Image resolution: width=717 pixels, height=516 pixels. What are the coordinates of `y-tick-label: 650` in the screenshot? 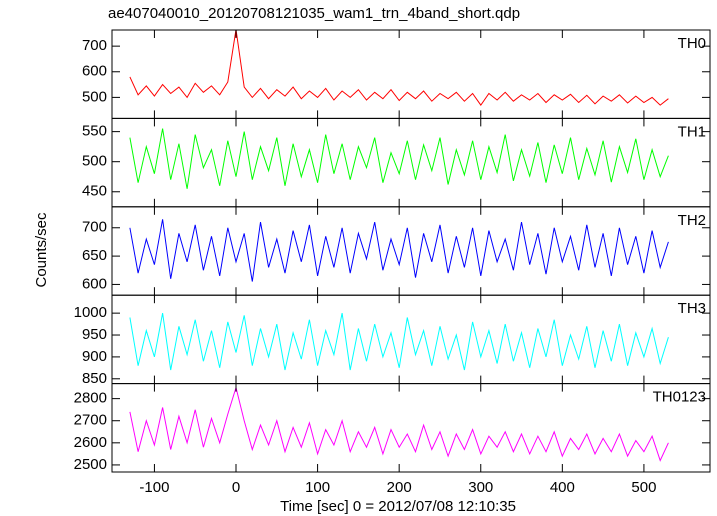 It's located at (94, 255).